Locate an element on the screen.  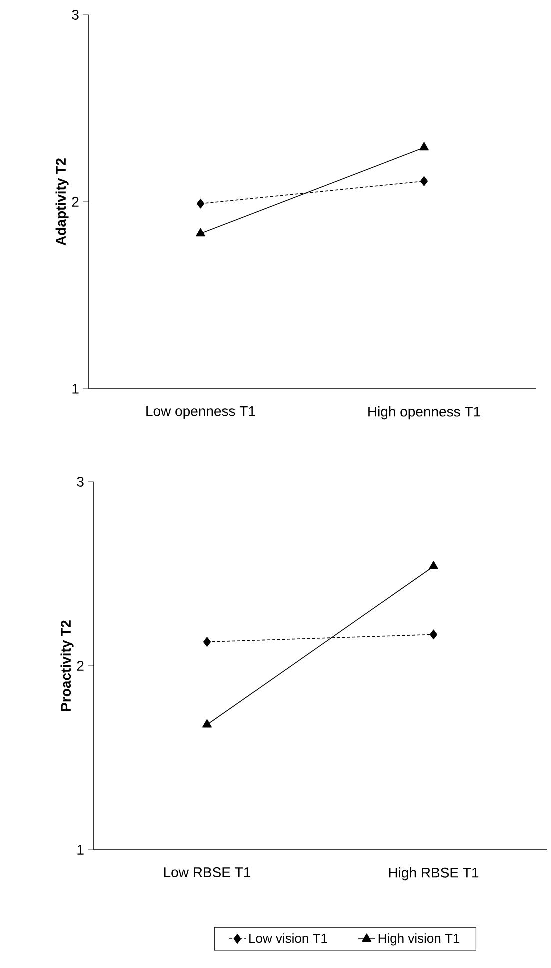
y-axis-title: Proactivity T2 is located at coordinates (67, 665).